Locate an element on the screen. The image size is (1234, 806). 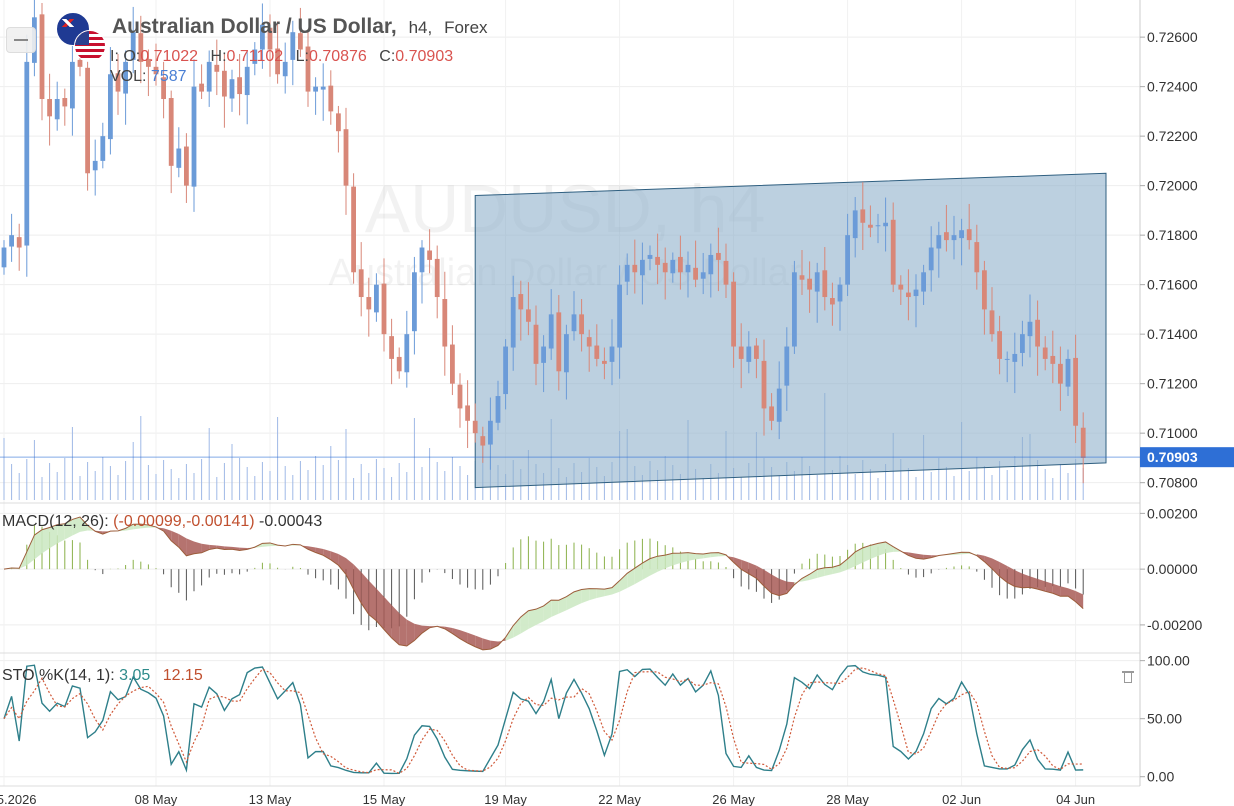
macd-legend-histogram: -0.00043 is located at coordinates (291, 521).